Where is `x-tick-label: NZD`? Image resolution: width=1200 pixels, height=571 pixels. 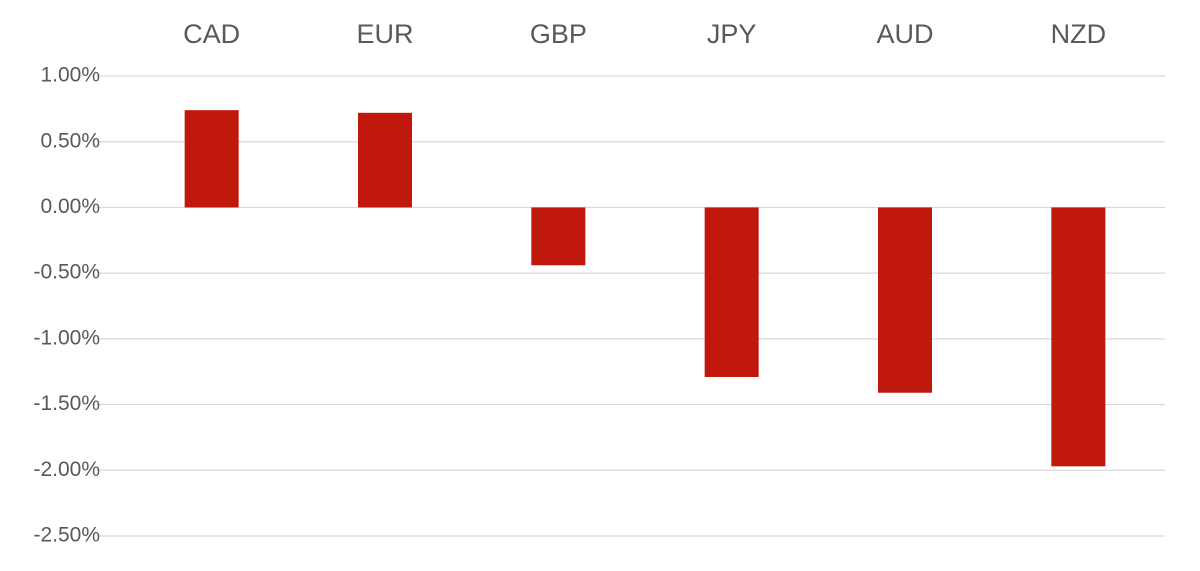
x-tick-label: NZD is located at coordinates (1079, 34).